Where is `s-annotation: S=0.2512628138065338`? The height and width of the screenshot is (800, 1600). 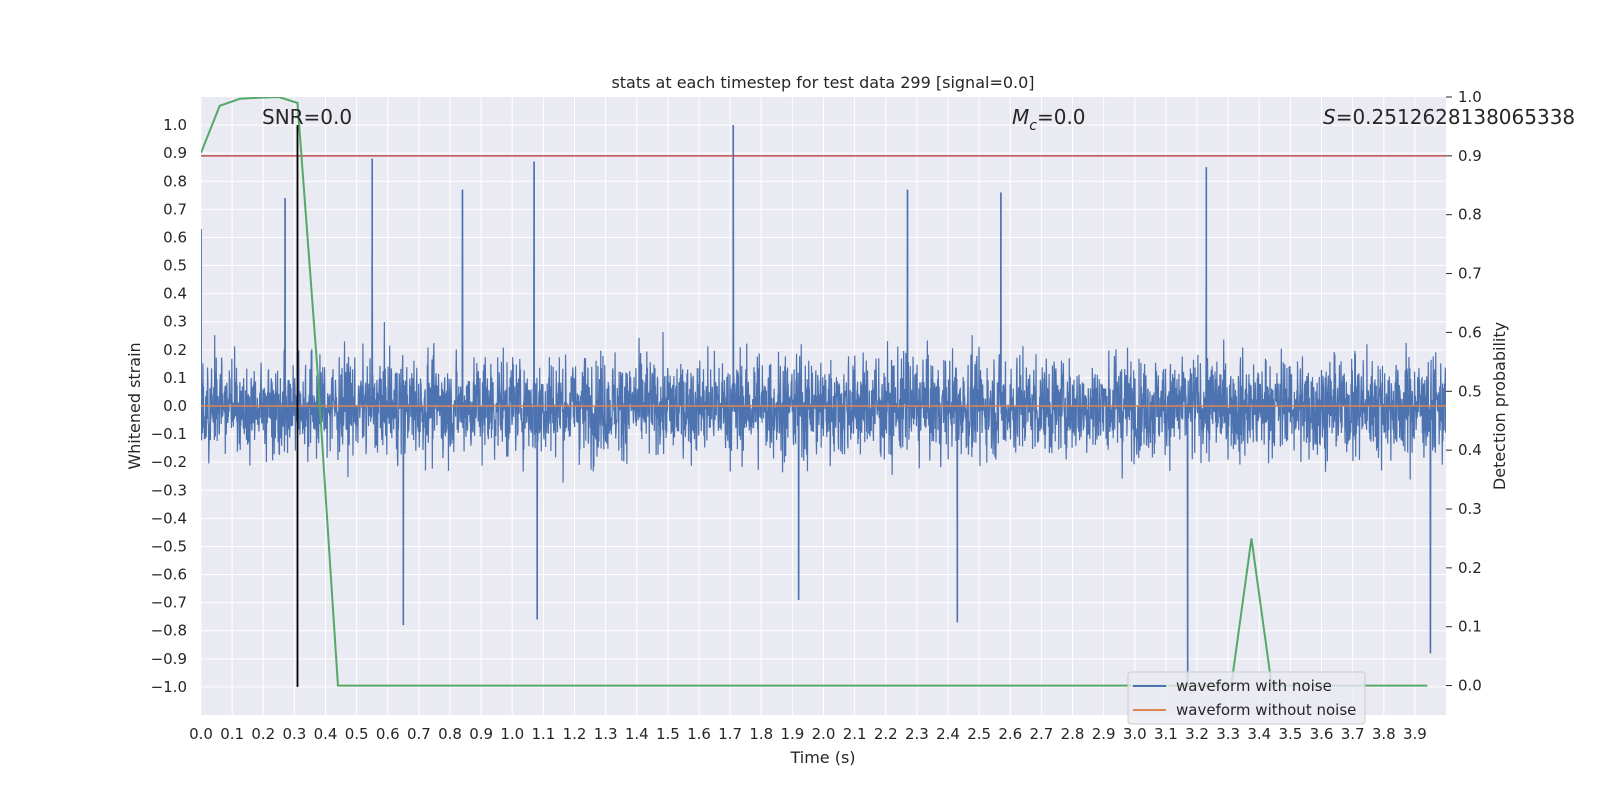 s-annotation: S=0.2512628138065338 is located at coordinates (1449, 117).